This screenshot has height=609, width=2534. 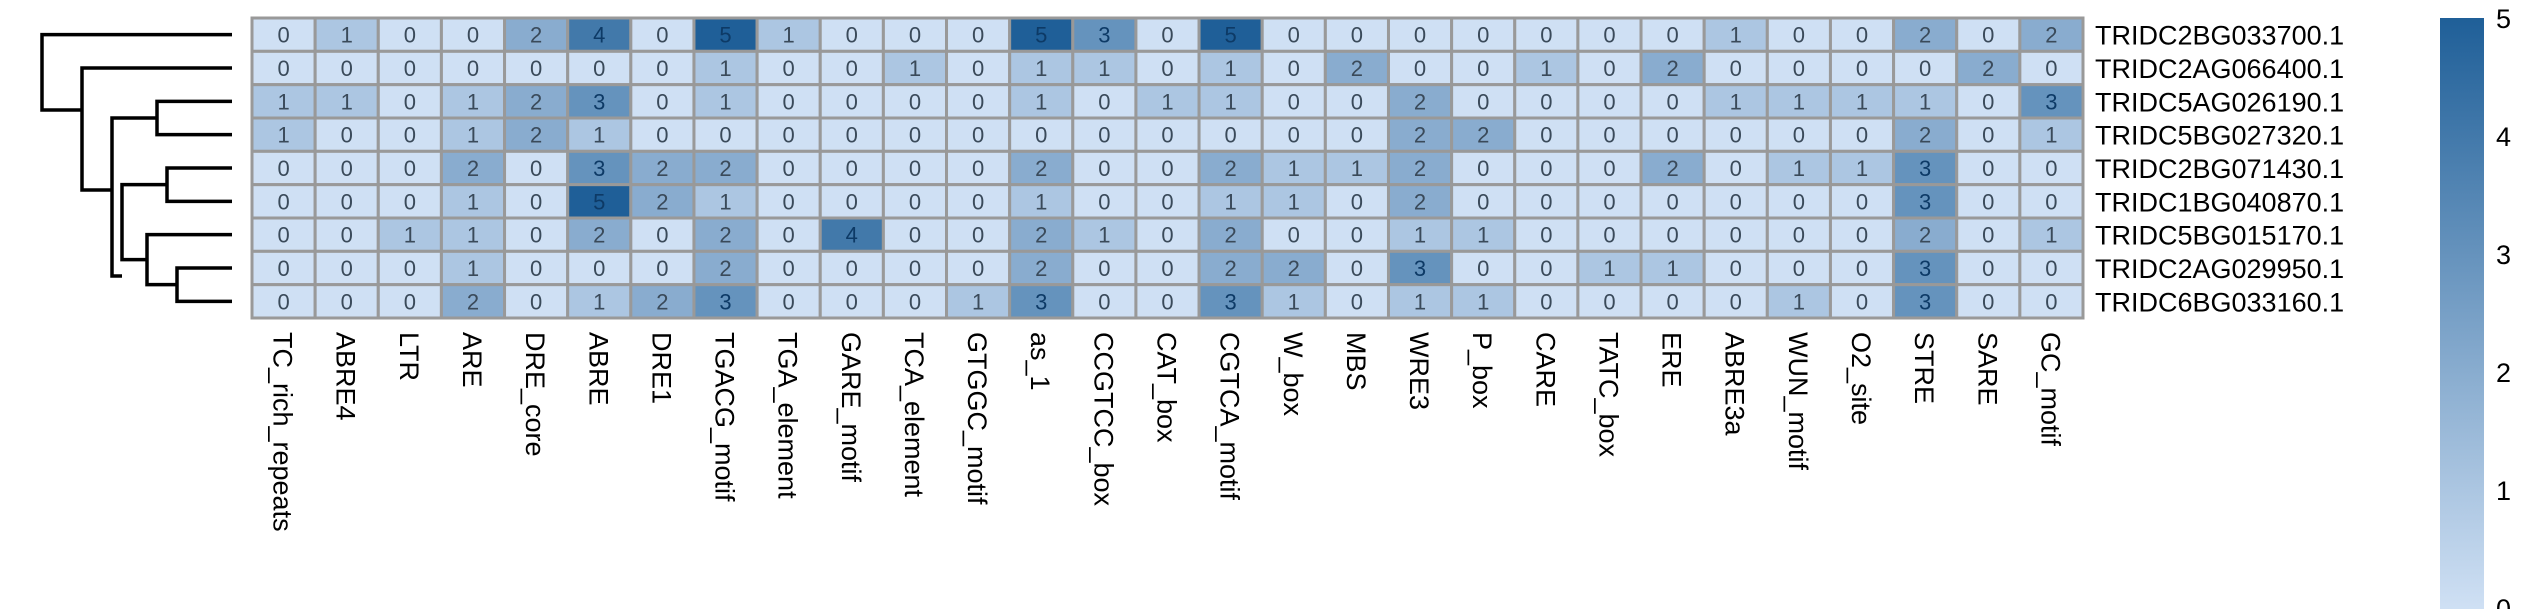 I want to click on column-label: STRE, so click(x=1924, y=368).